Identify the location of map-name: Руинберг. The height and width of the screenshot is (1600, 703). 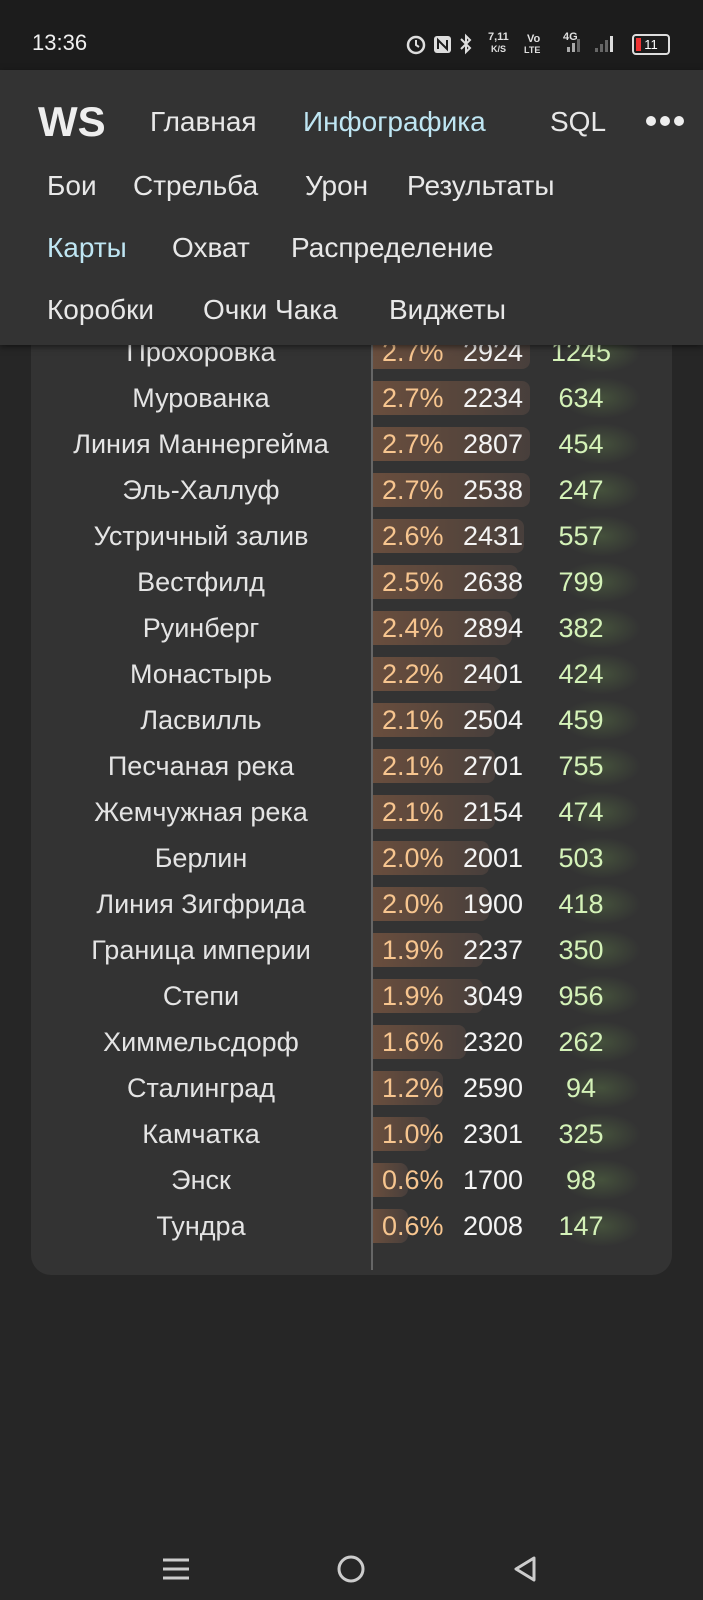
(201, 628).